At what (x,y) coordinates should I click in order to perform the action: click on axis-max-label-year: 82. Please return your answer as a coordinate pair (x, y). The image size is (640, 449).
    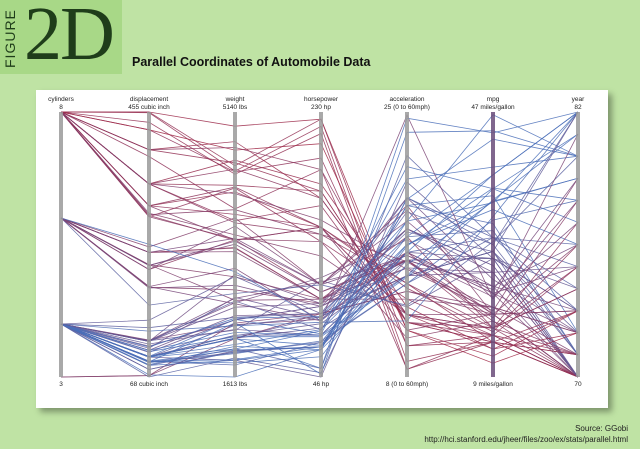
    Looking at the image, I should click on (578, 107).